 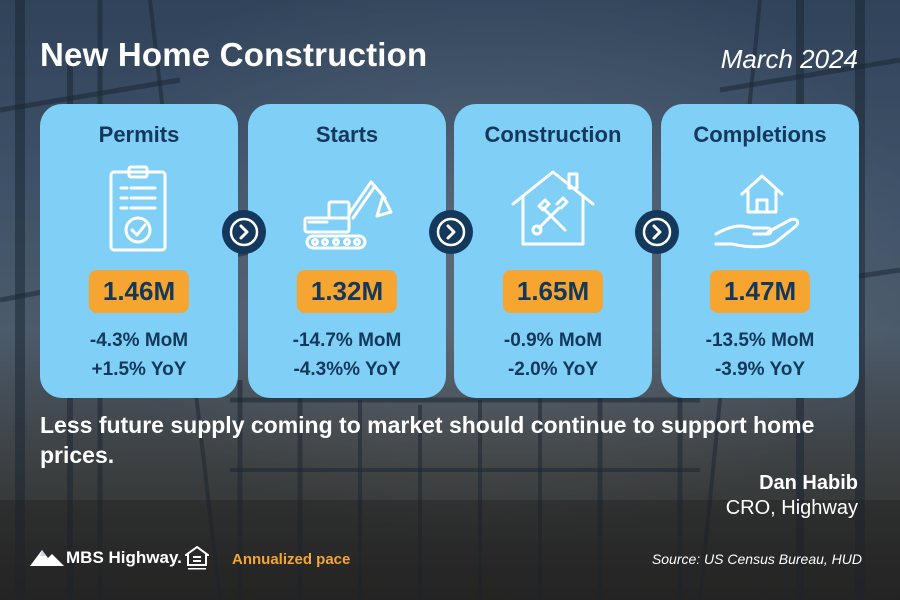 What do you see at coordinates (791, 508) in the screenshot?
I see `author-title: CRO, Highway` at bounding box center [791, 508].